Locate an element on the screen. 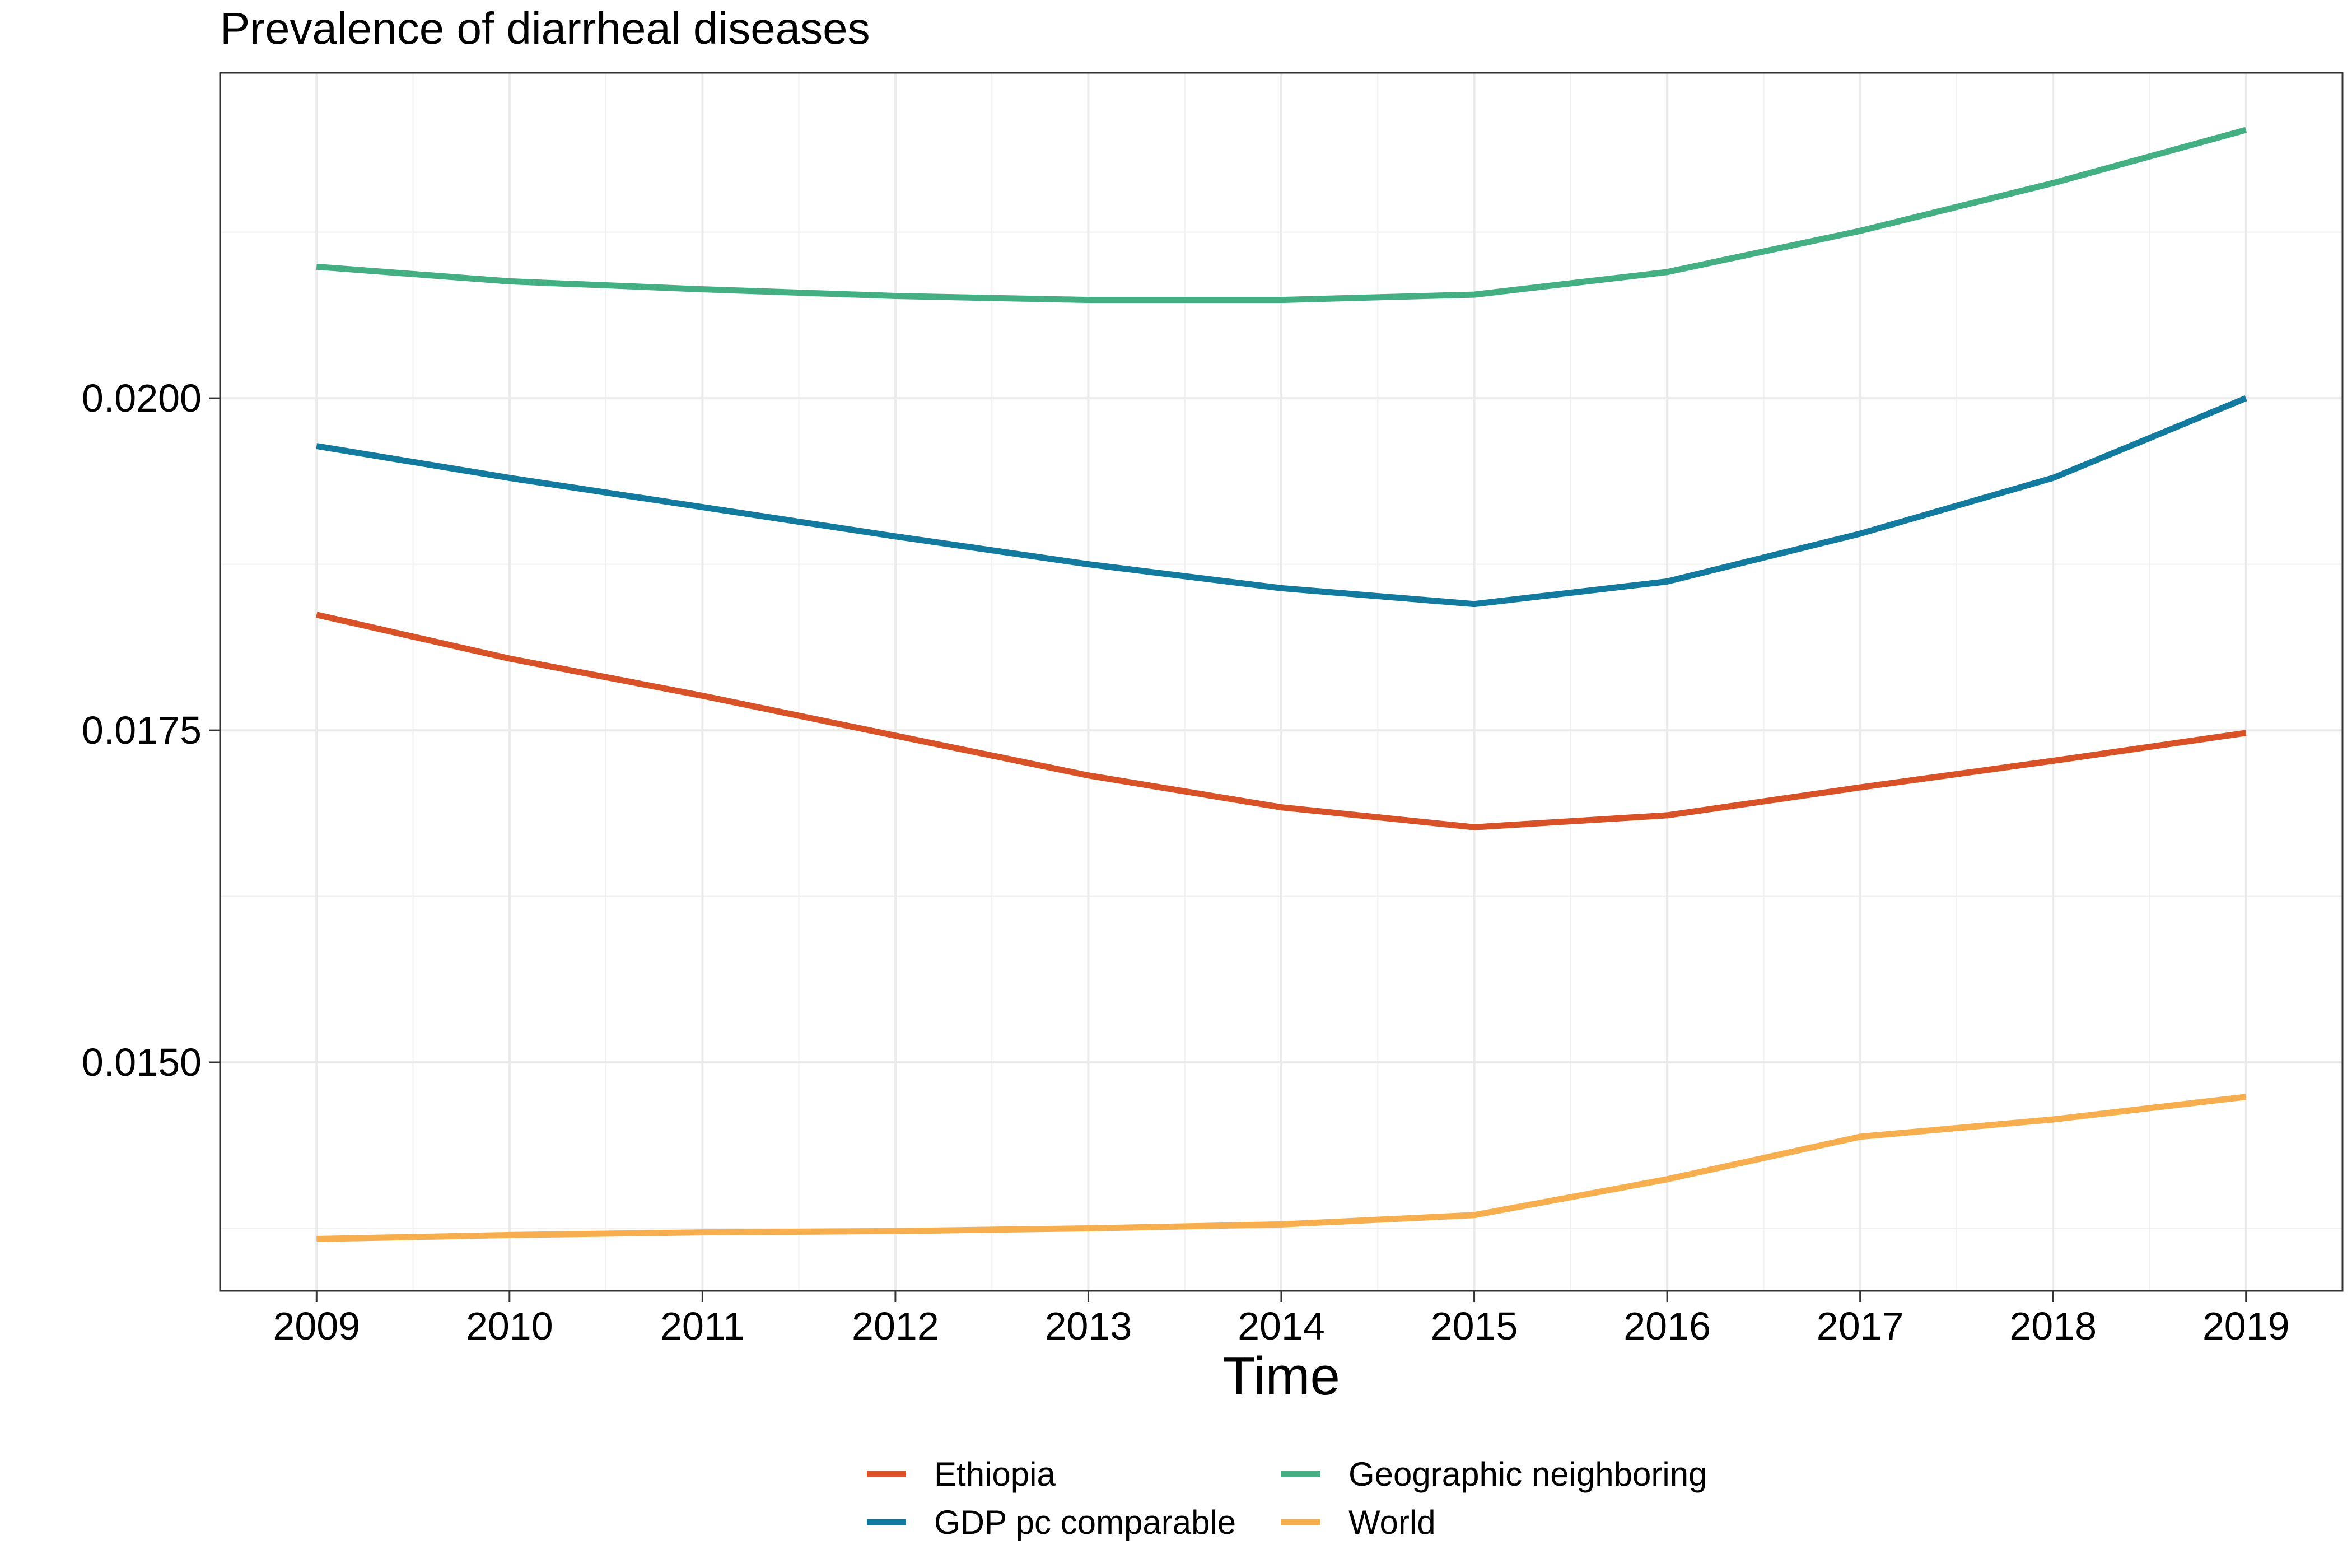  series-line-world is located at coordinates (1282, 1168).